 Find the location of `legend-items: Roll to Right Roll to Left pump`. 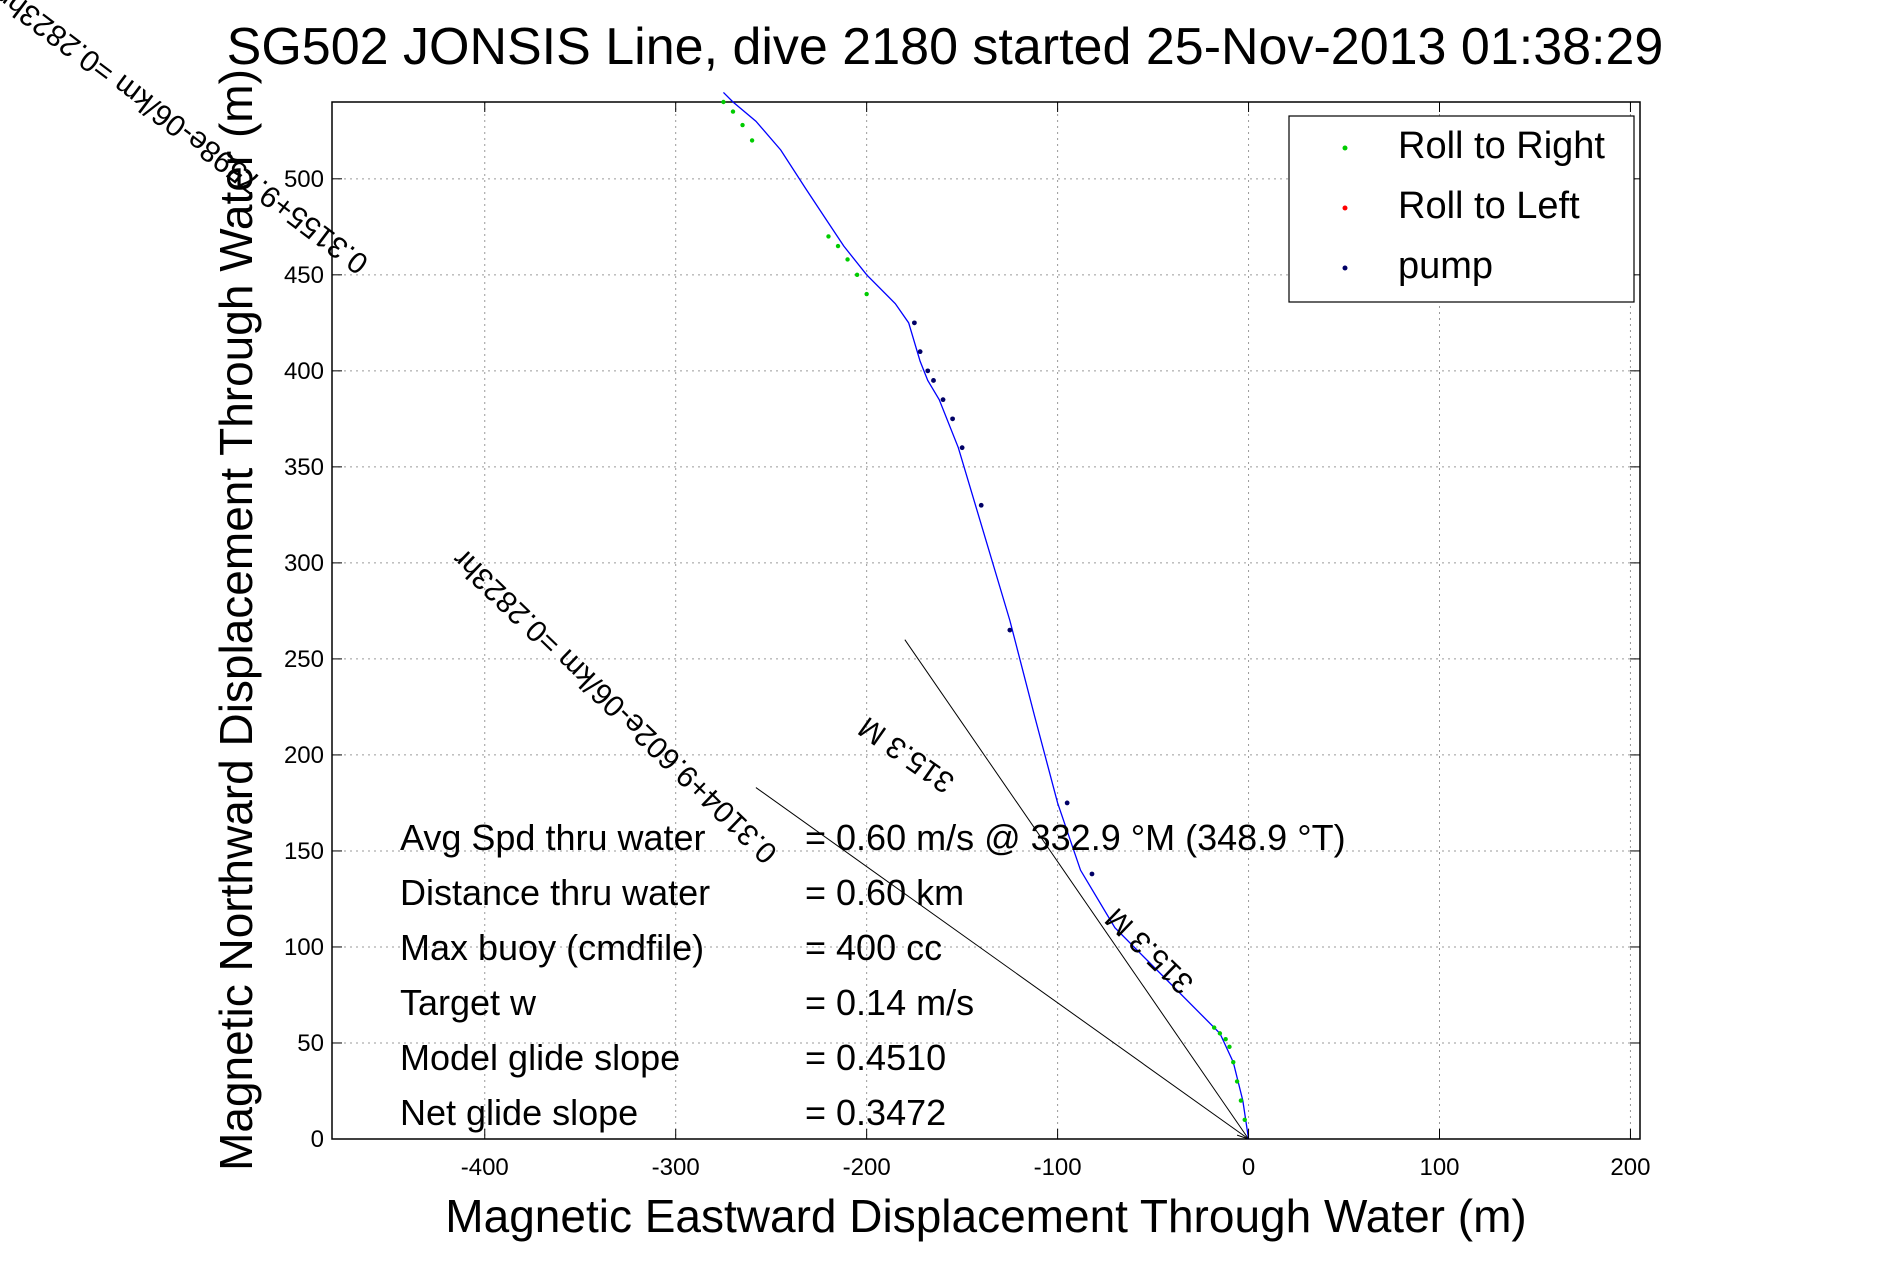

legend-items: Roll to Right Roll to Left pump is located at coordinates (1473, 206).